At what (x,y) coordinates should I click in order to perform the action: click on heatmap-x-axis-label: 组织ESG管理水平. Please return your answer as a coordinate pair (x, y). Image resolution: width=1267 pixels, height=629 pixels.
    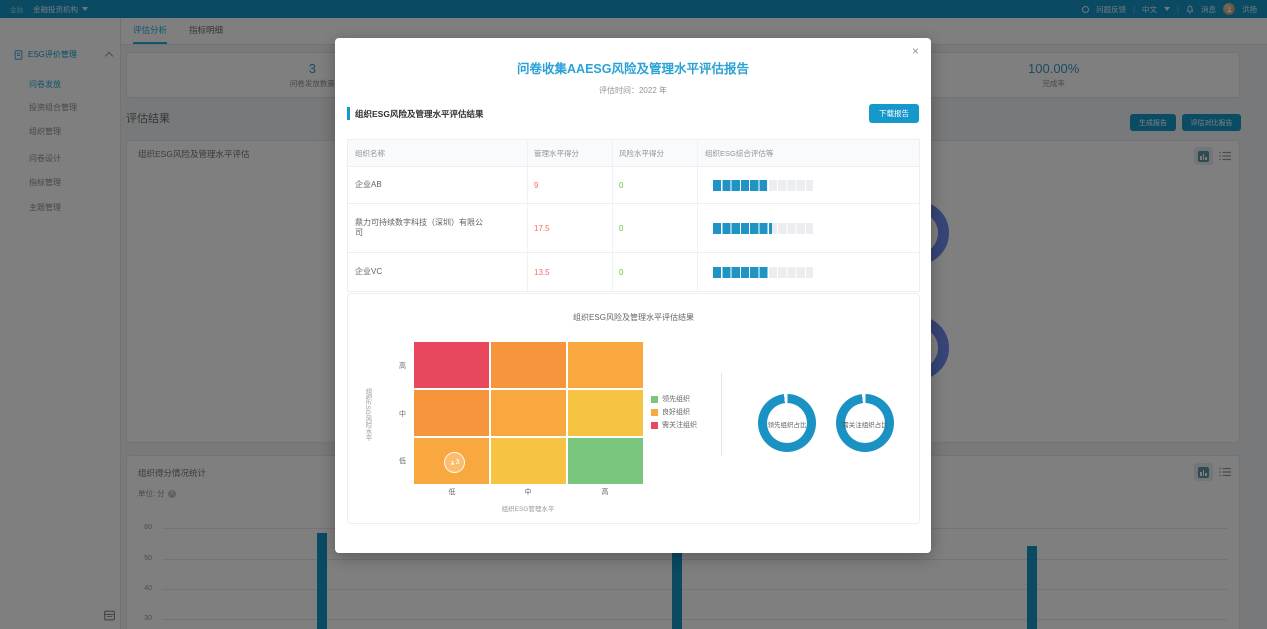
    Looking at the image, I should click on (528, 509).